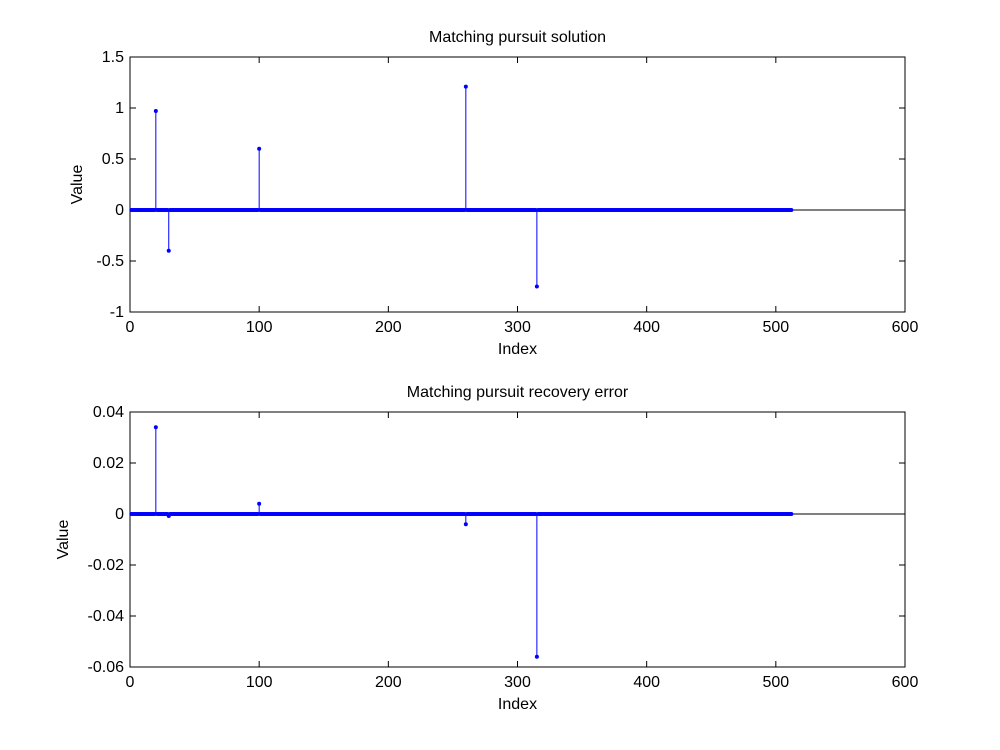 The image size is (1000, 750). Describe the element at coordinates (106, 565) in the screenshot. I see `y-tick-label: -0.02` at that location.